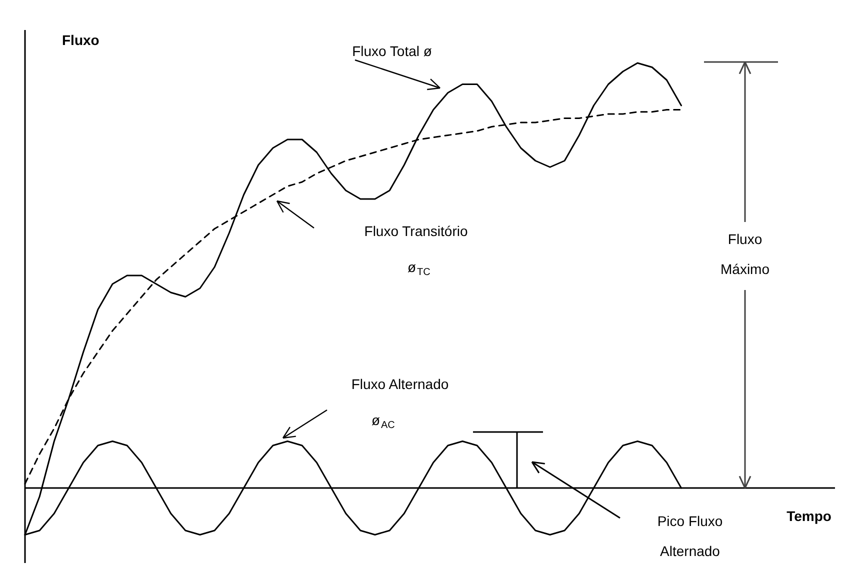 Image resolution: width=850 pixels, height=565 pixels. I want to click on y-axis-title: Fluxo, so click(81, 40).